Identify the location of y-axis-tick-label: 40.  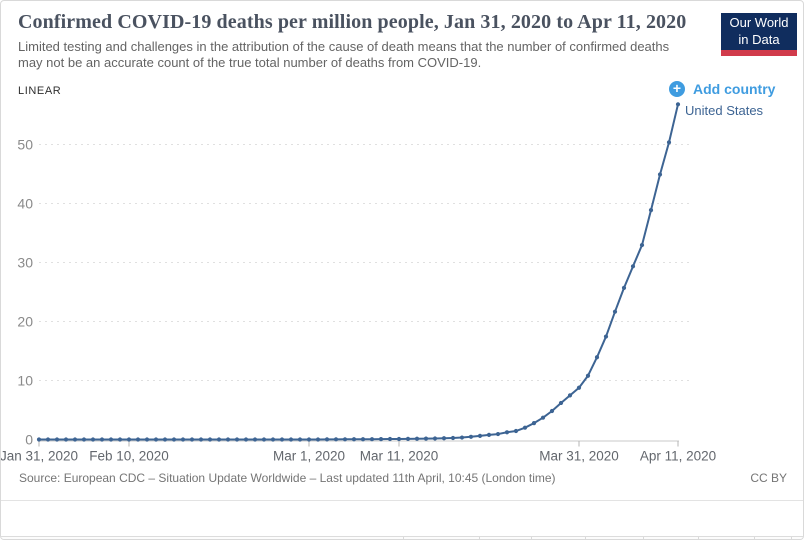
(25, 204).